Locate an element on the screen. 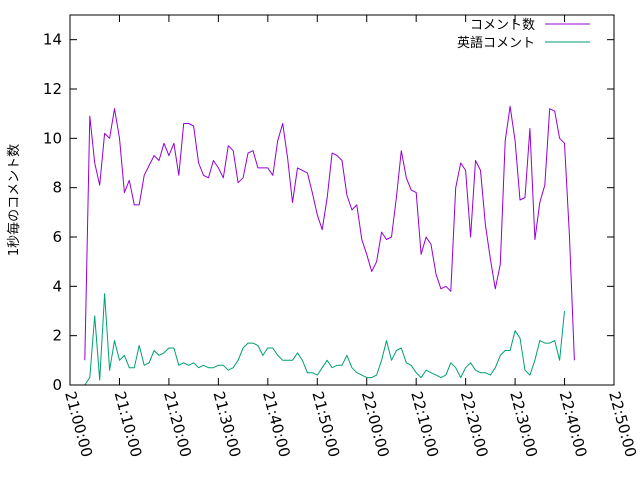  y-tick-label: 10 is located at coordinates (52, 138).